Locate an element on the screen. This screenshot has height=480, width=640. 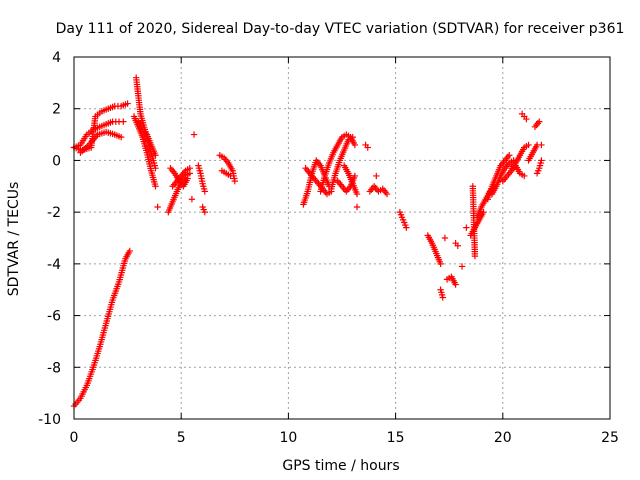
x-tick-label: 5 is located at coordinates (181, 438).